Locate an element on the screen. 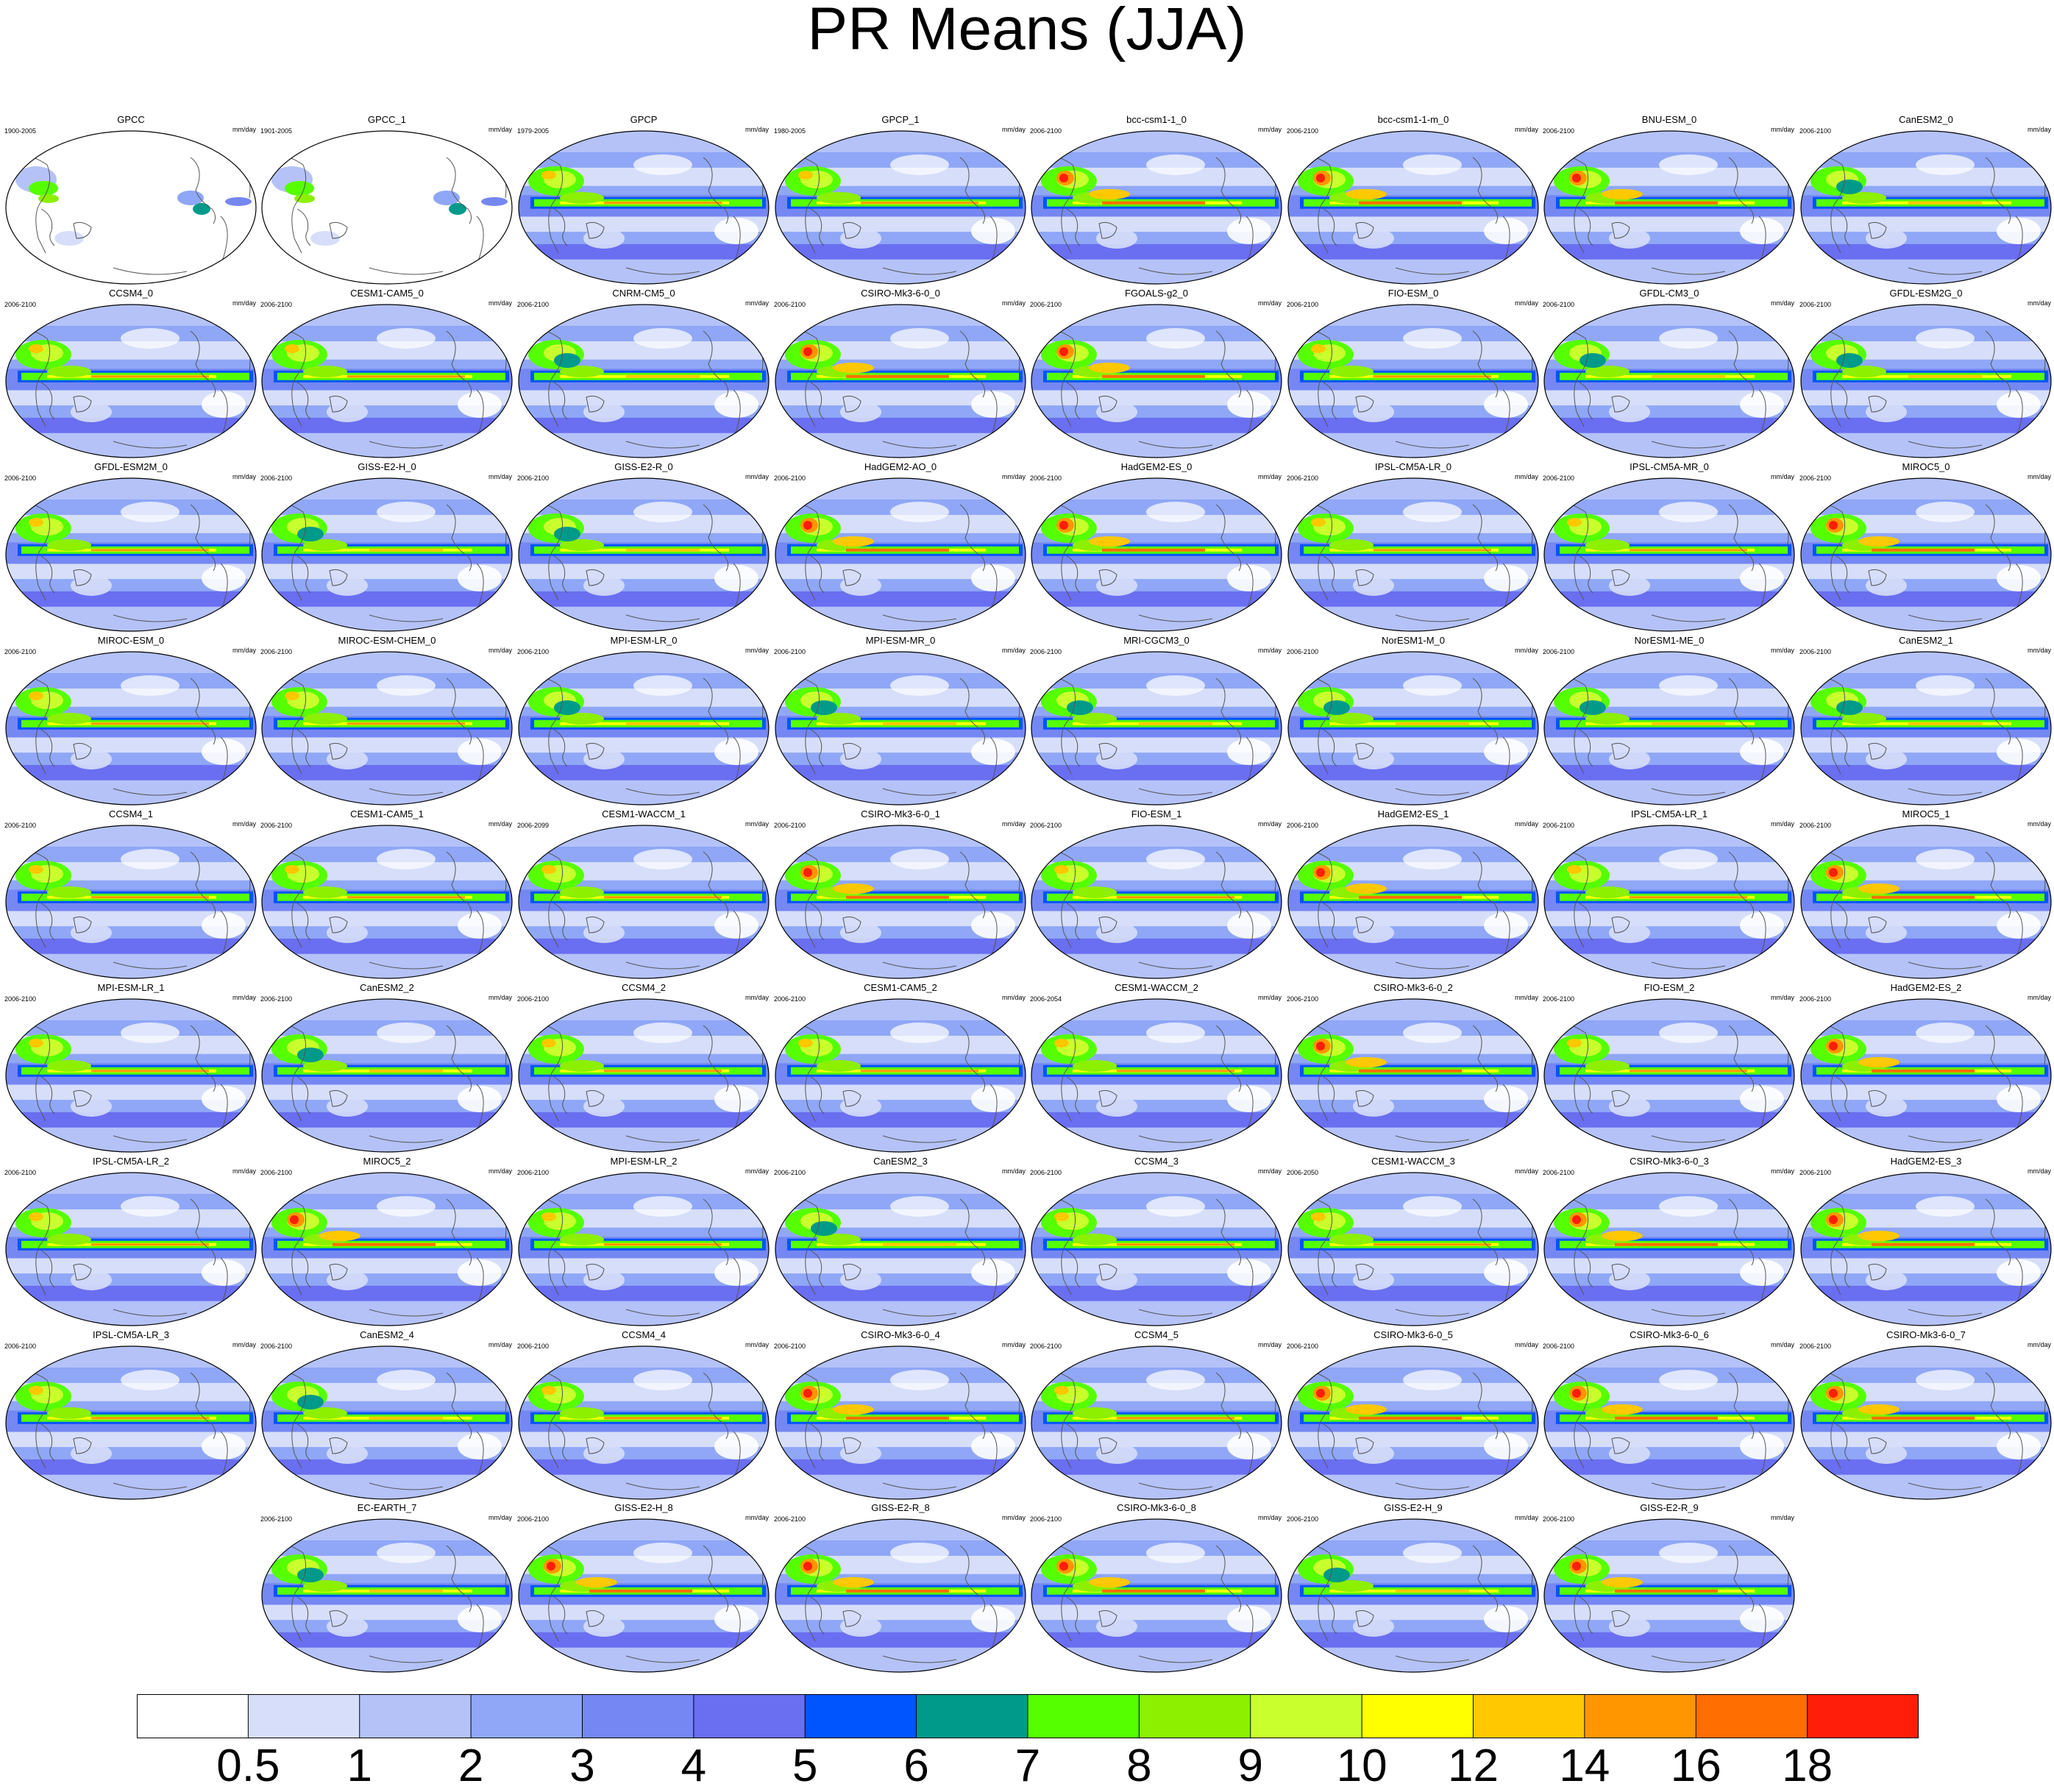  panel-title: CESM1-WACCM_3 is located at coordinates (1413, 1161).